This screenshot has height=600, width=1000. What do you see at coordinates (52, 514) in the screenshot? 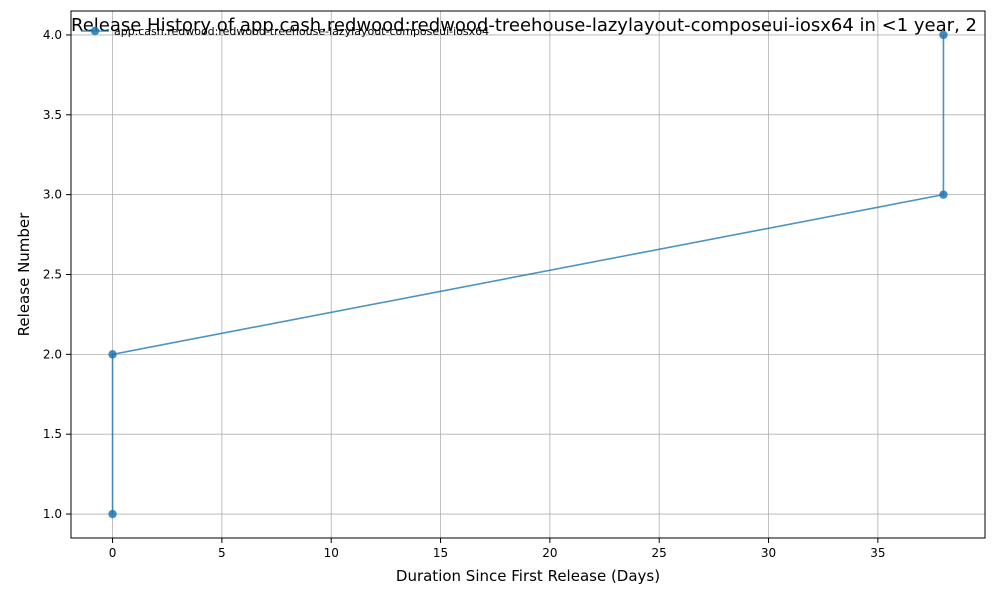
I see `y-tick-label: 1.0` at bounding box center [52, 514].